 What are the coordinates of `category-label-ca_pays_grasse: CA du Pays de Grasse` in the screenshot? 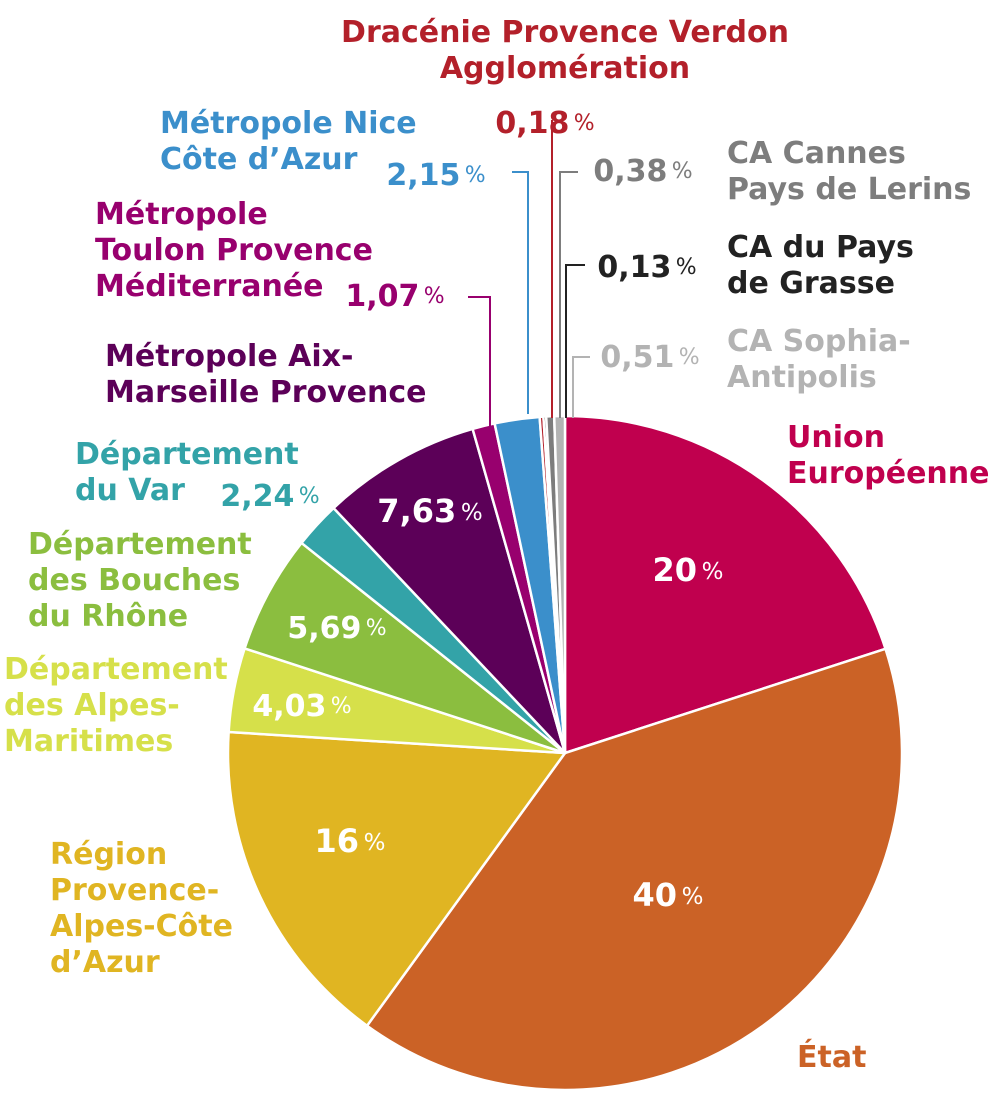 It's located at (820, 265).